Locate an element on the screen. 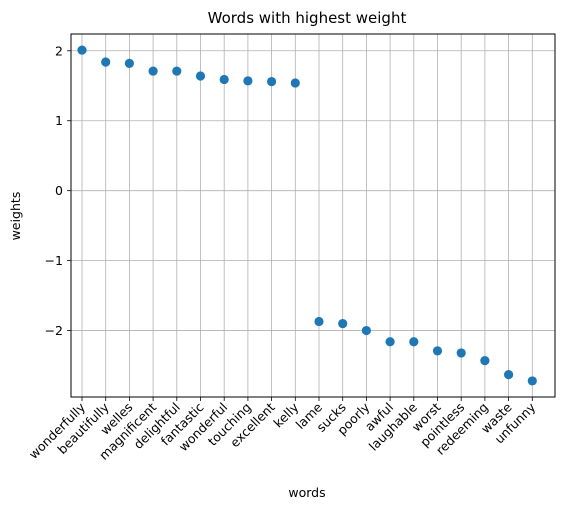 The height and width of the screenshot is (513, 565). y-tick-label: −1 is located at coordinates (54, 260).